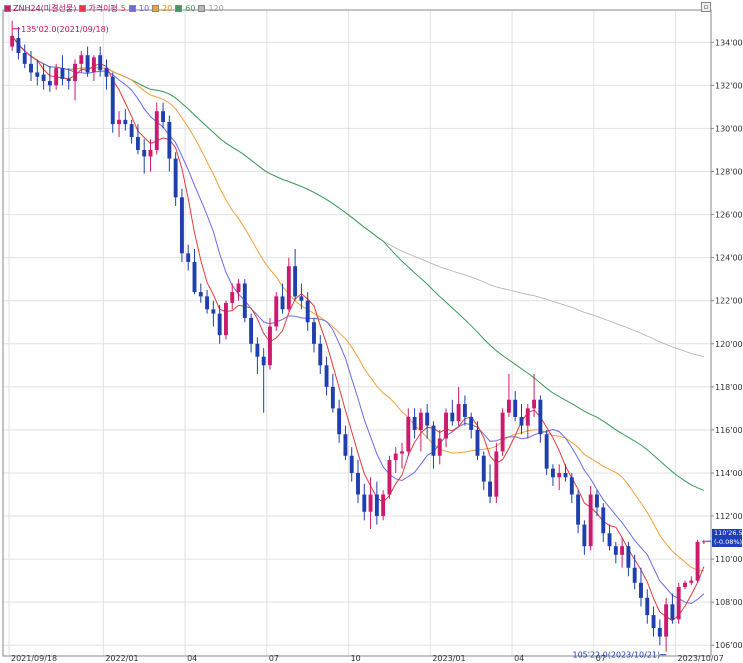 Image resolution: width=743 pixels, height=663 pixels. I want to click on x-tick-label: 04, so click(519, 658).